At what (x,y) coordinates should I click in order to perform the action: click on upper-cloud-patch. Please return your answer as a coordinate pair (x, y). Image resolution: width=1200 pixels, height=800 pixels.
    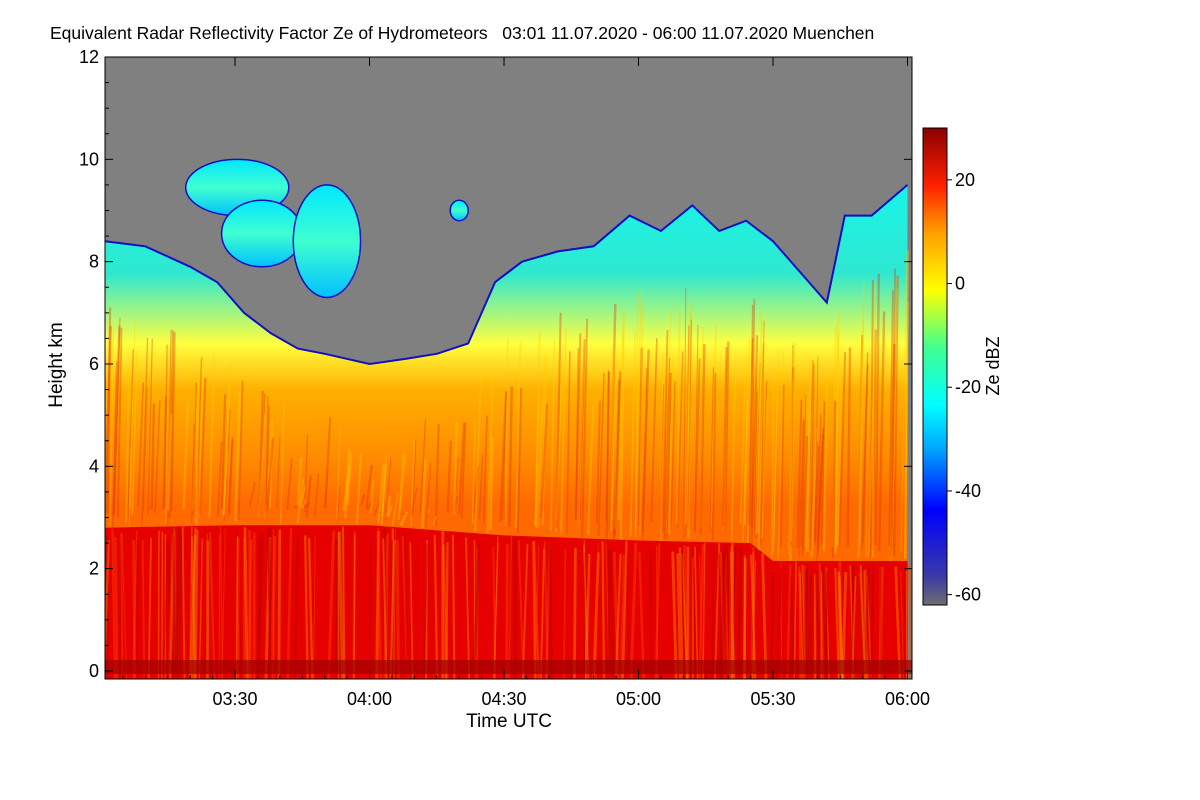
    Looking at the image, I should click on (327, 241).